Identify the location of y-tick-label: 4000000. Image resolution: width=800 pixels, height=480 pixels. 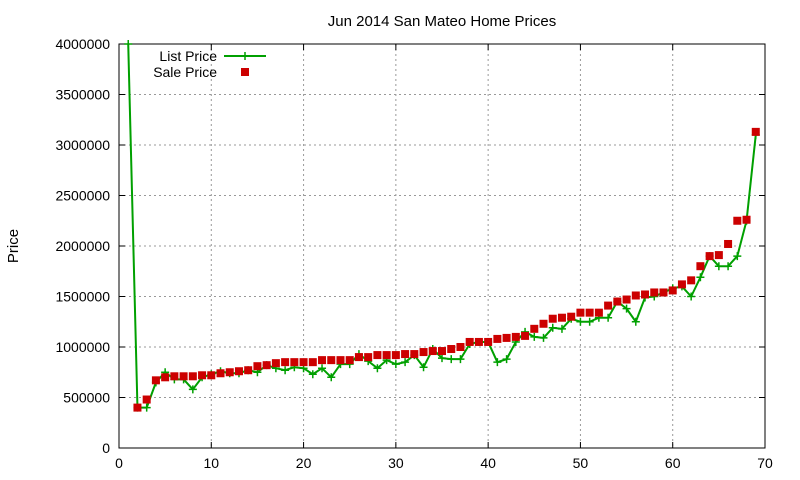
(82, 44).